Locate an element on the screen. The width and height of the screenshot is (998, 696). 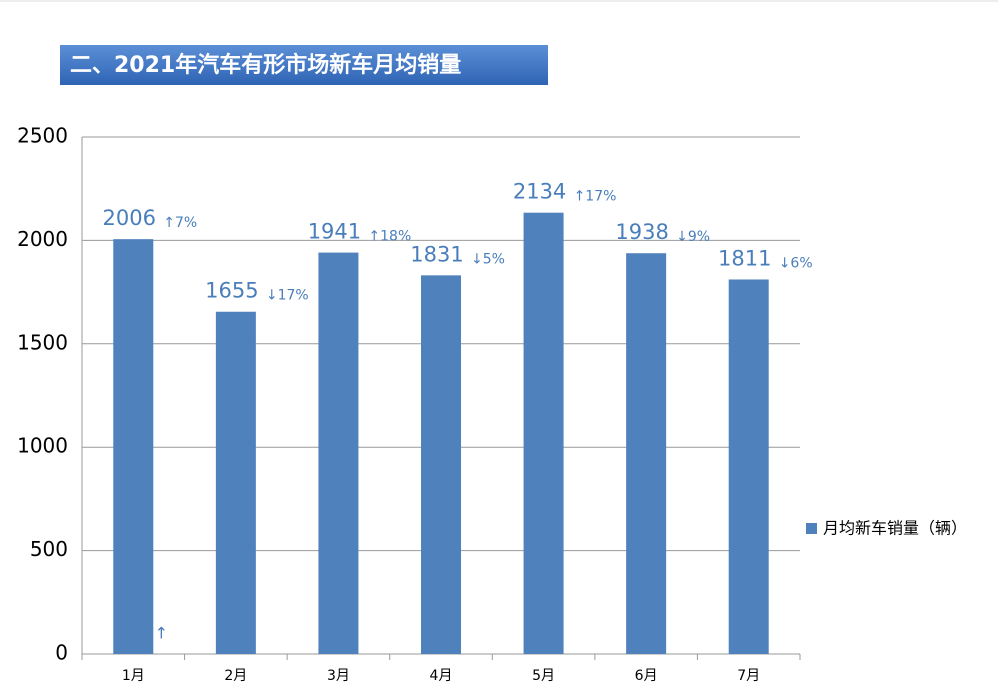
x-tick-label: 1月 is located at coordinates (133, 676).